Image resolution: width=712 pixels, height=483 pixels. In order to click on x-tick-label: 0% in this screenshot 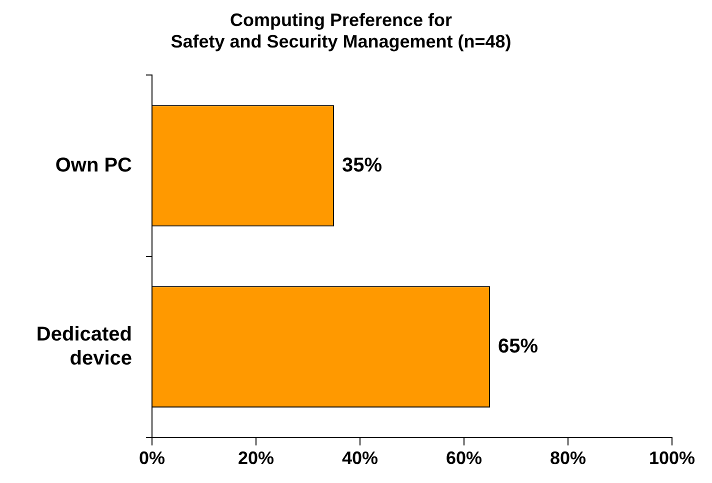, I will do `click(152, 458)`.